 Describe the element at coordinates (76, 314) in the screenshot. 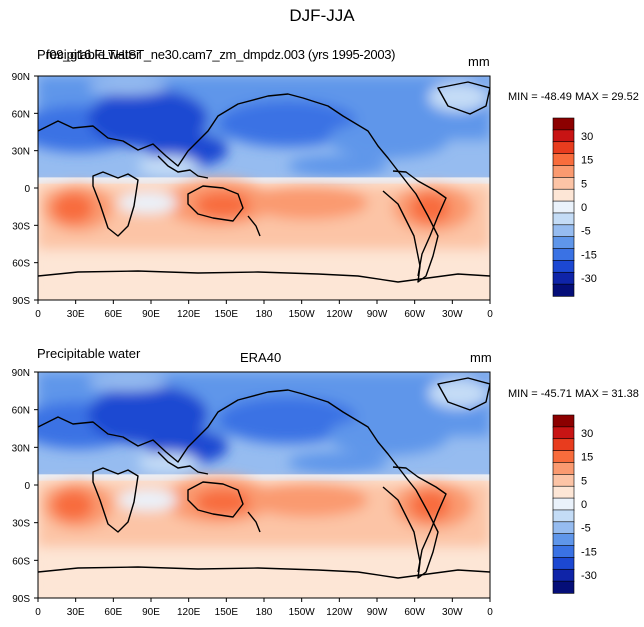

I see `panel1-xtick-label: 30E` at that location.